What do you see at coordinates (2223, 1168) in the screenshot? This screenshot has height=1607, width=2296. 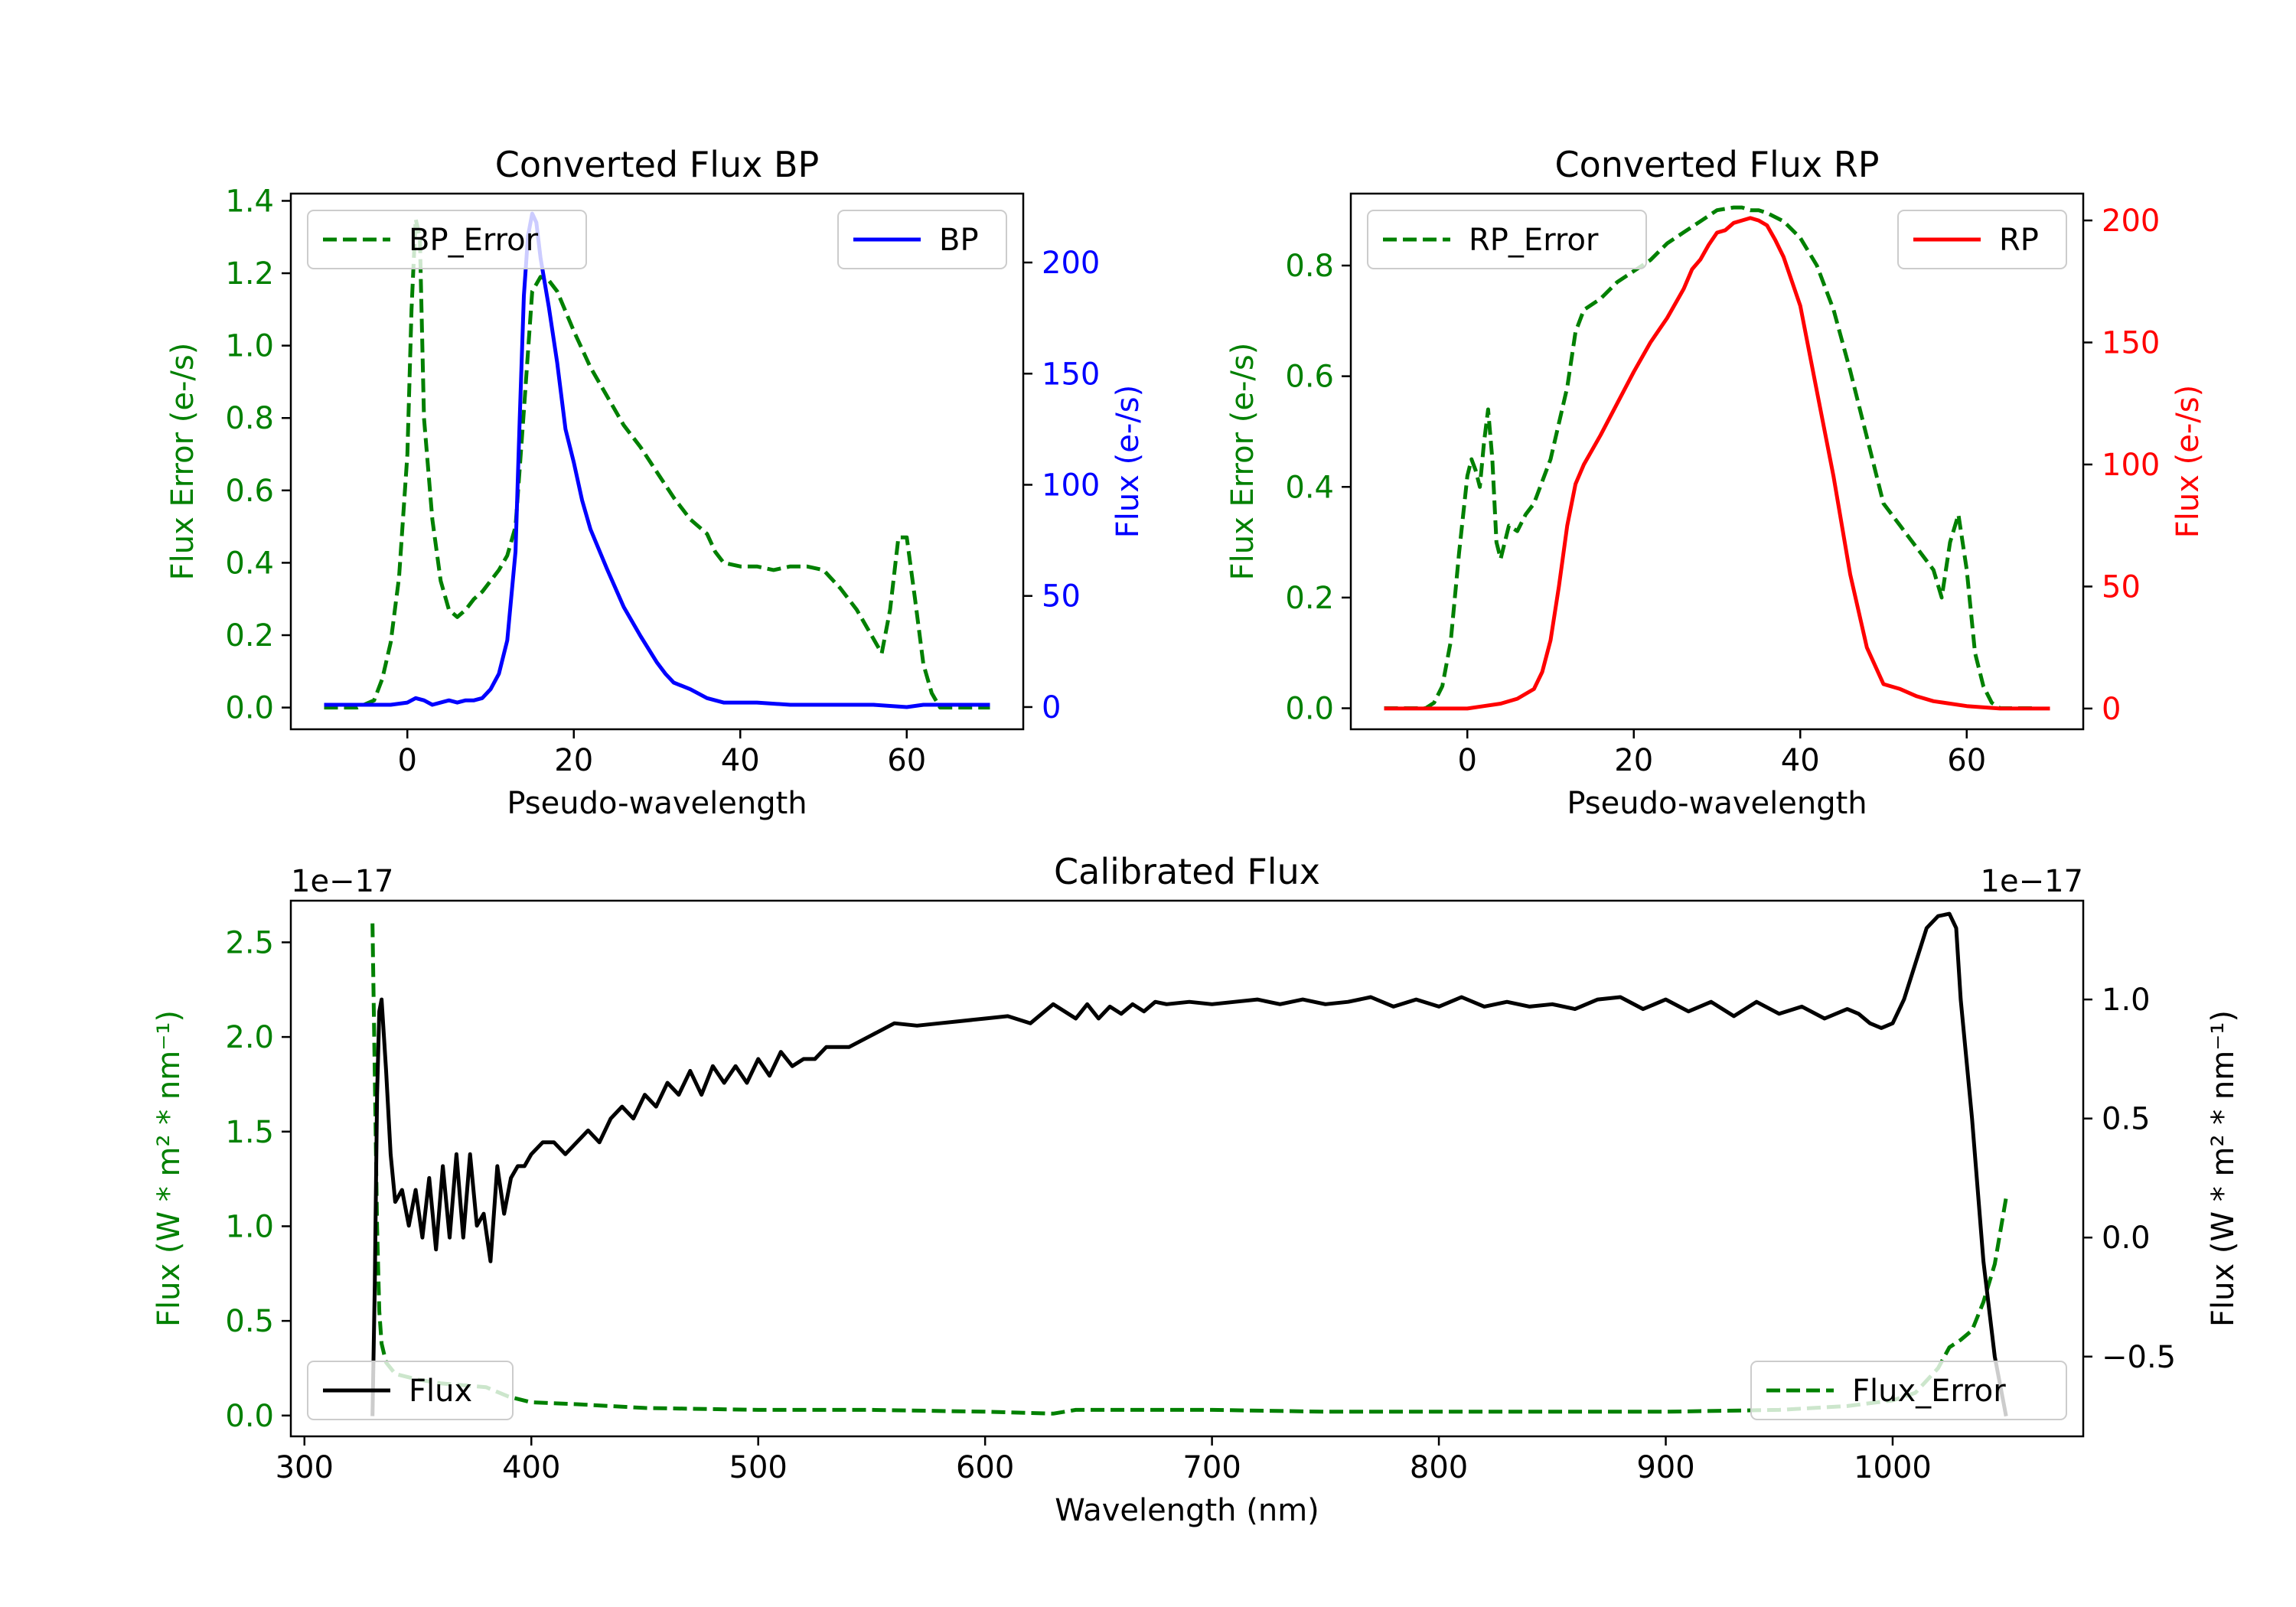 I see `cal-ylabel-right: Flux (W * m² * nm⁻¹)` at bounding box center [2223, 1168].